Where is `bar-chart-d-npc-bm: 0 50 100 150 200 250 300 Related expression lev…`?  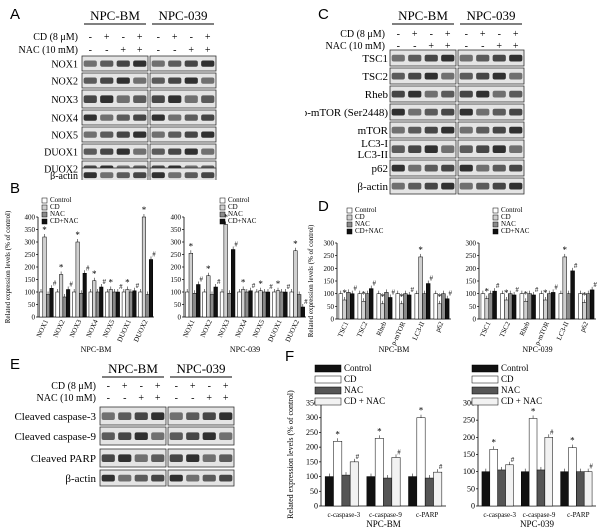
bar-chart-d-npc-bm: 0 50 100 150 200 250 300 Related expression lev… is located at coordinates (380, 280).